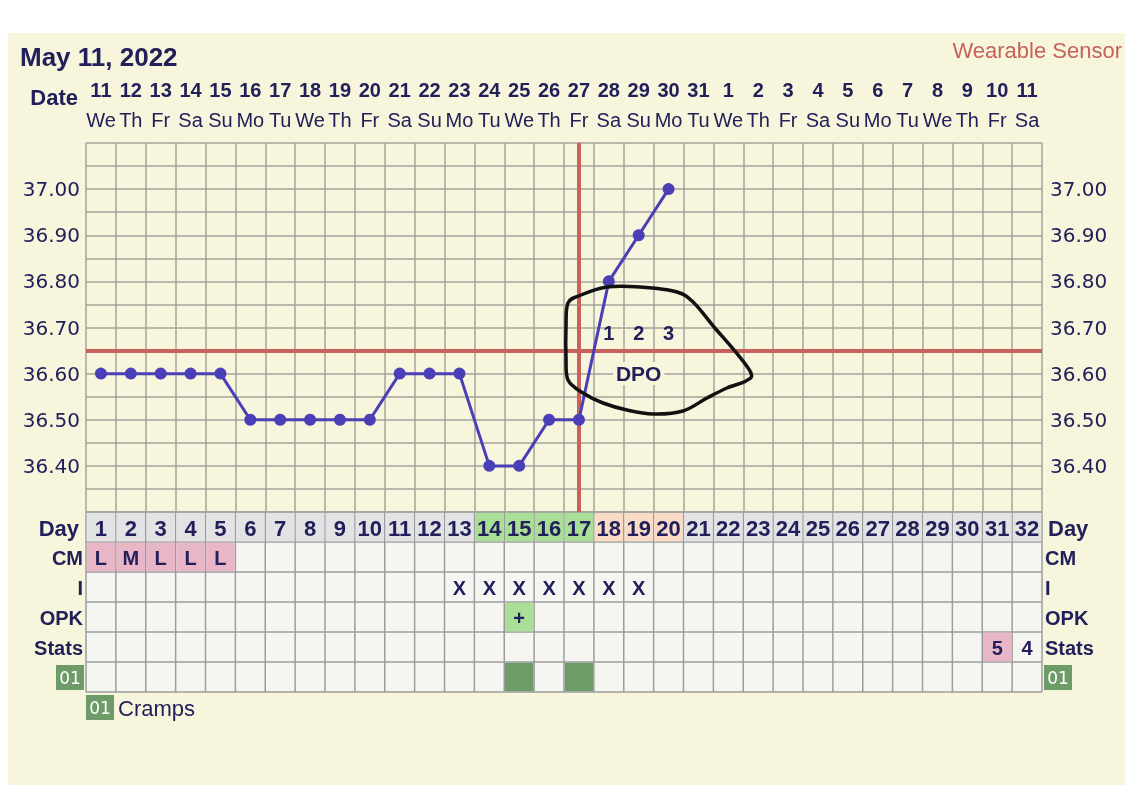 This screenshot has width=1125, height=785. I want to click on x2-tick-label: 18 We, so click(310, 105).